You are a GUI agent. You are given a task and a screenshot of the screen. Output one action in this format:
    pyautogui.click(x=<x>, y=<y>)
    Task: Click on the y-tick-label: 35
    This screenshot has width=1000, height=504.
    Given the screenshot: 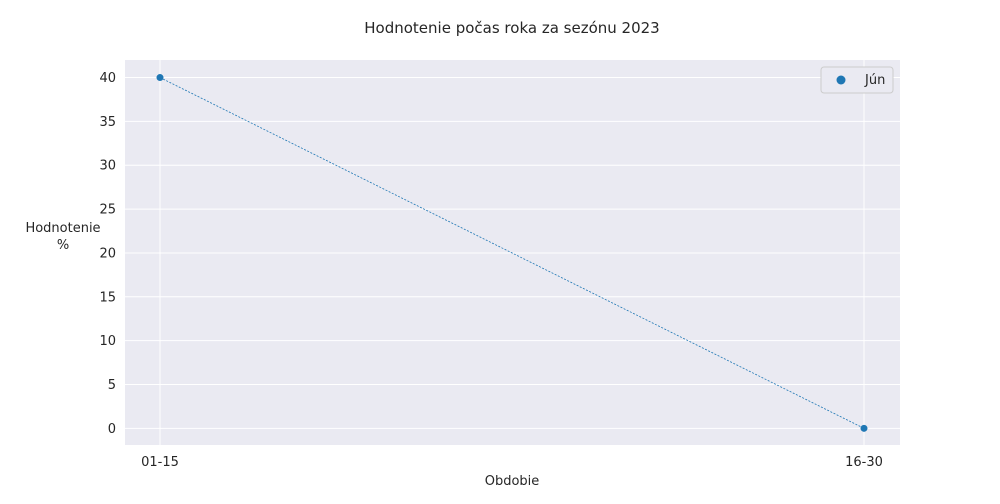 What is the action you would take?
    pyautogui.click(x=107, y=122)
    